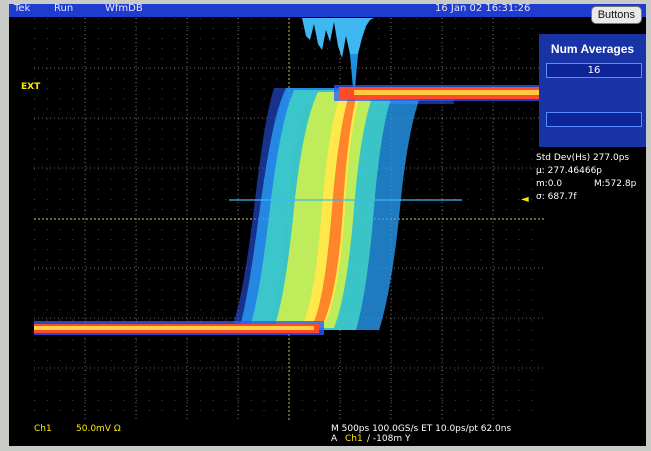 Image resolution: width=651 pixels, height=451 pixels. Describe the element at coordinates (354, 439) in the screenshot. I see `trigger-source: Ch1` at that location.